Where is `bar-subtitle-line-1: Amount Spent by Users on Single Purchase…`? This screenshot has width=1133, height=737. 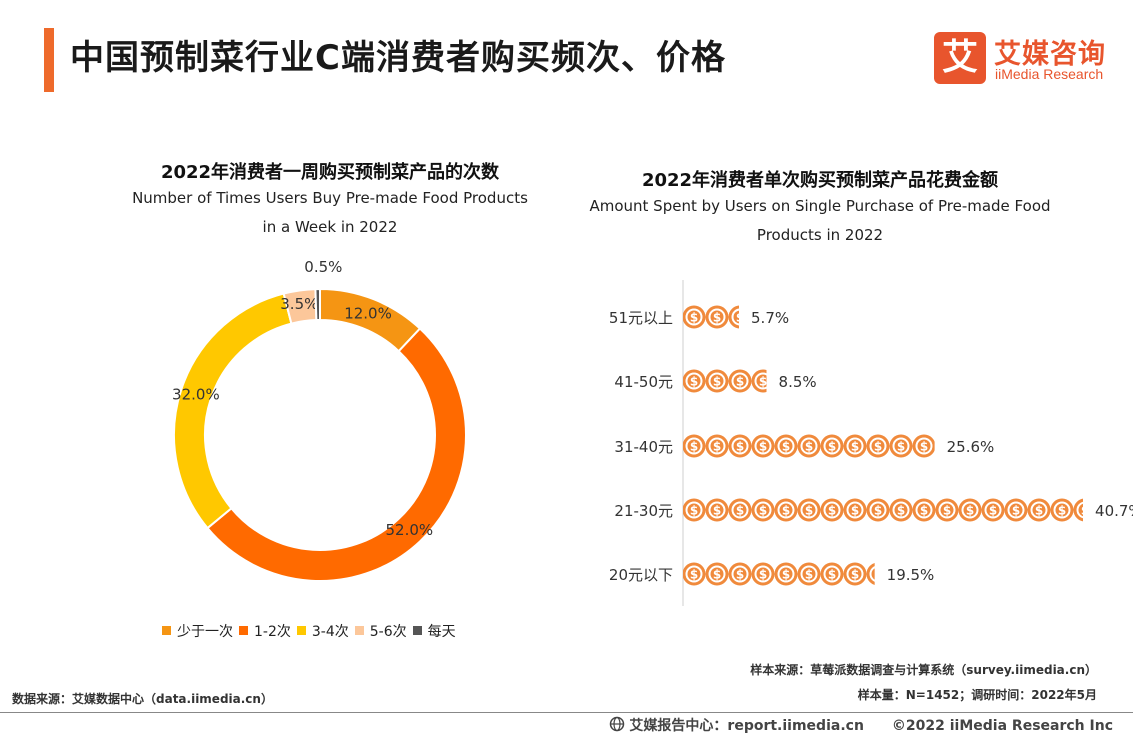 bar-subtitle-line-1: Amount Spent by Users on Single Purchase… is located at coordinates (820, 206).